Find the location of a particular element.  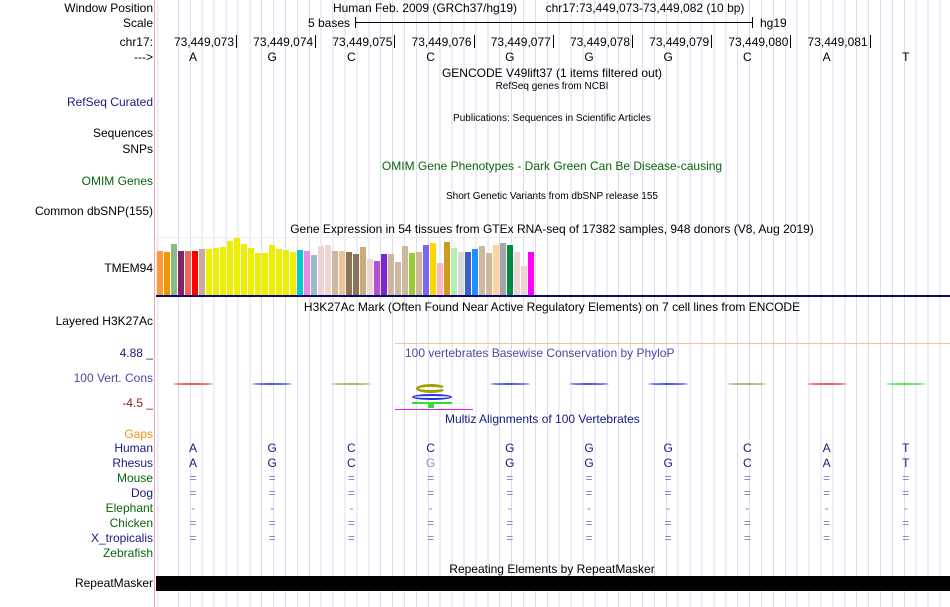

alignment-base: C is located at coordinates (747, 448).